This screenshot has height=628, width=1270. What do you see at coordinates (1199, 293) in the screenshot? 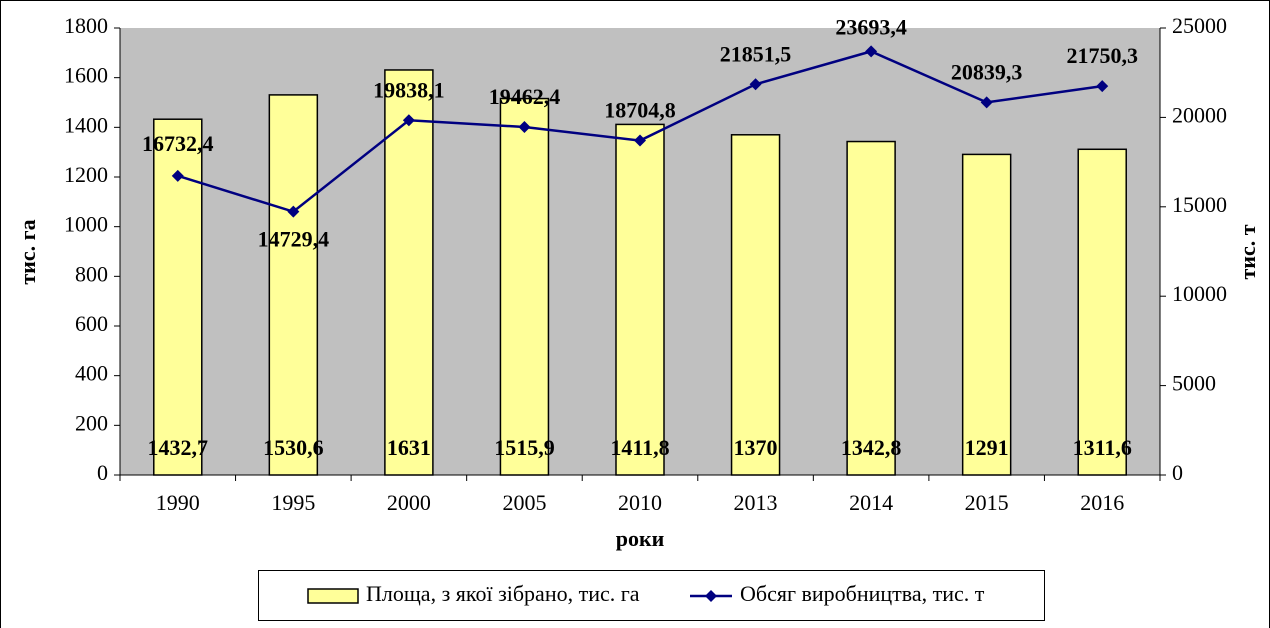
I see `y2-tick-label: 10000` at bounding box center [1199, 293].